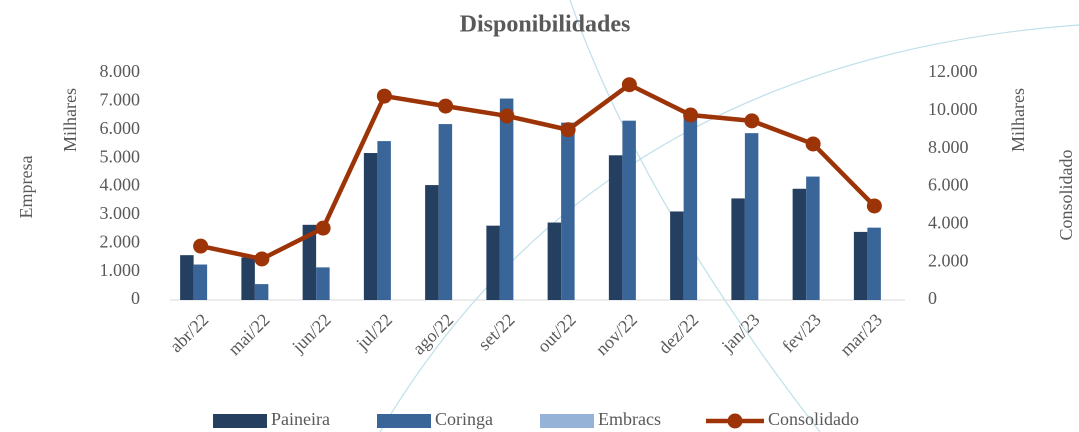  What do you see at coordinates (948, 185) in the screenshot?
I see `y2-tick-label: 6.000` at bounding box center [948, 185].